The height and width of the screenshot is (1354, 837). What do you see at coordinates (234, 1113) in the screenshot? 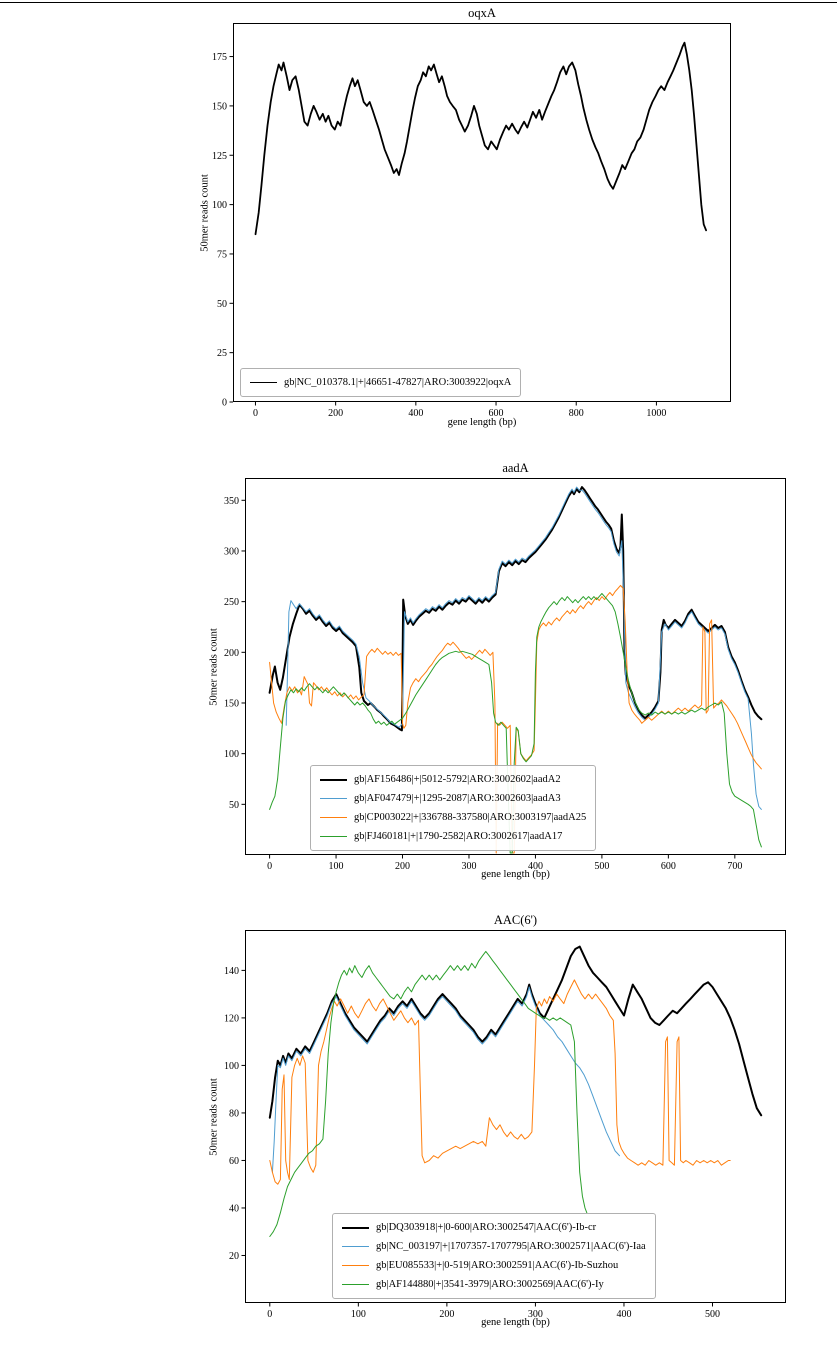
I see `y-tick-label: 80` at bounding box center [234, 1113].